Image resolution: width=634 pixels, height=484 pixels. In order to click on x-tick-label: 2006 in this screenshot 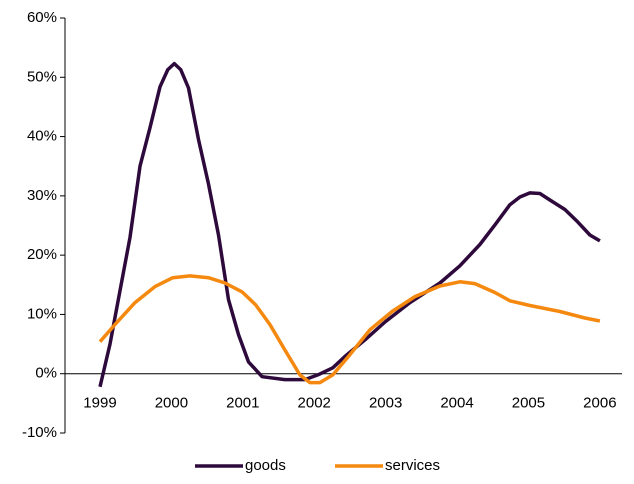, I will do `click(599, 403)`.